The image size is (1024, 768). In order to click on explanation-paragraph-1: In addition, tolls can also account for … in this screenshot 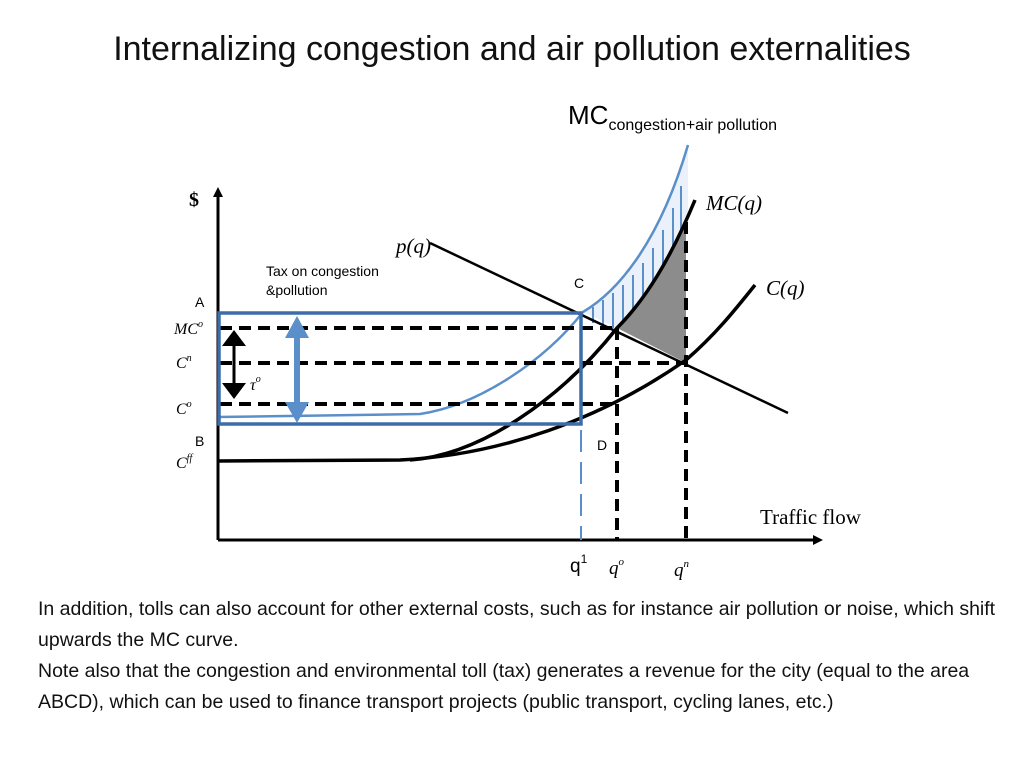, I will do `click(517, 624)`.